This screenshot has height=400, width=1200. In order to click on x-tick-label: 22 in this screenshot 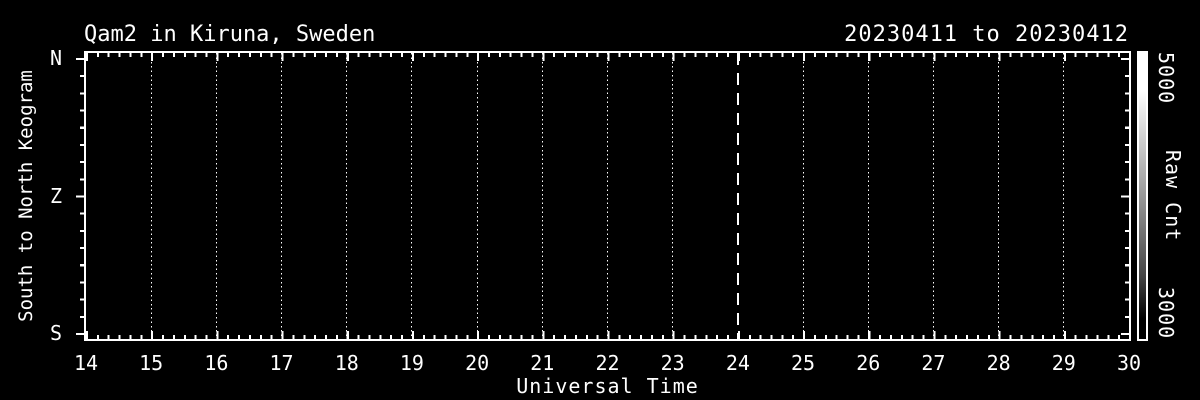, I will do `click(607, 363)`.